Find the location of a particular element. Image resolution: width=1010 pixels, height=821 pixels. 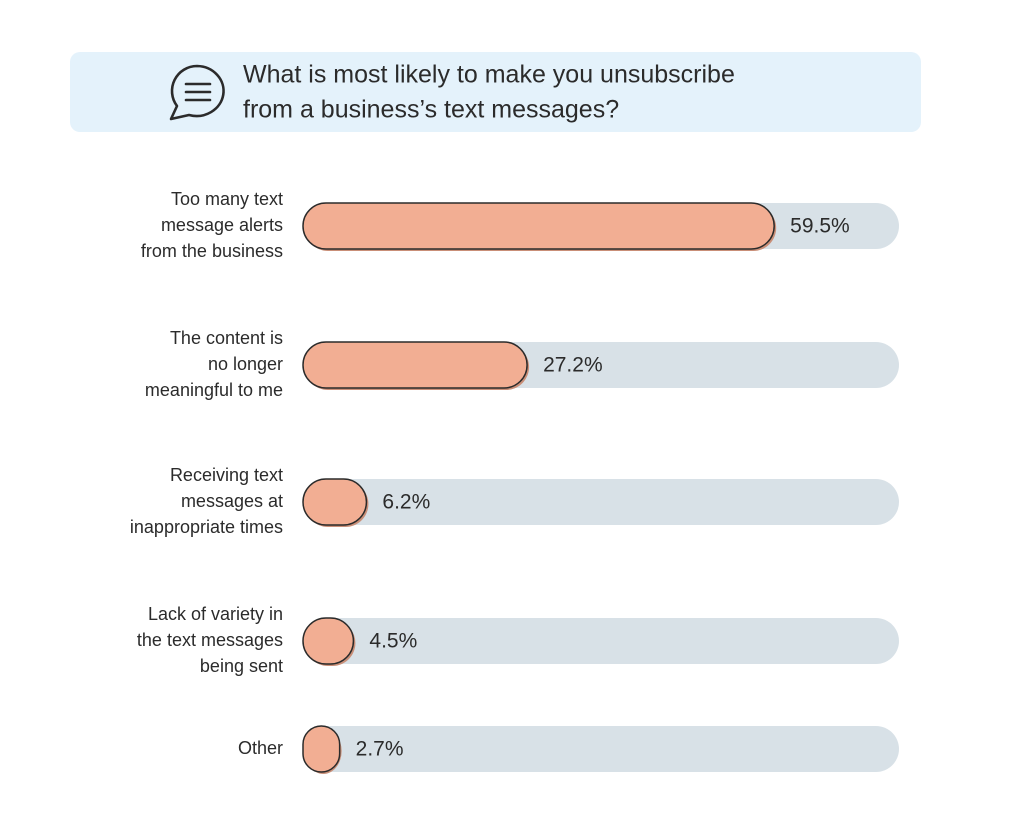

chat-icon is located at coordinates (197, 92).